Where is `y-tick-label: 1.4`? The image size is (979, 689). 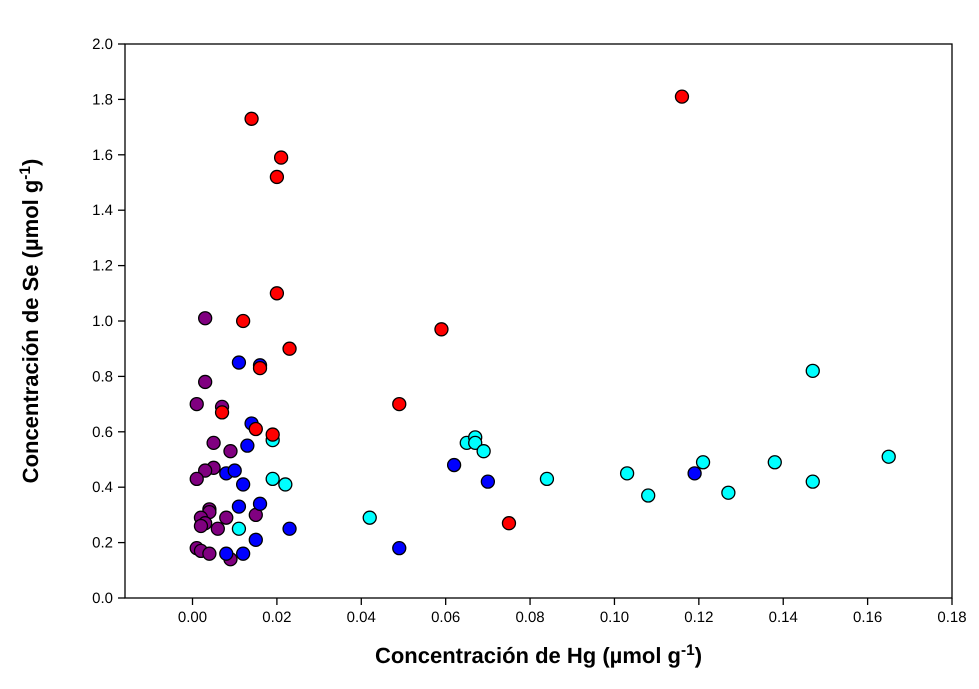
y-tick-label: 1.4 is located at coordinates (102, 211).